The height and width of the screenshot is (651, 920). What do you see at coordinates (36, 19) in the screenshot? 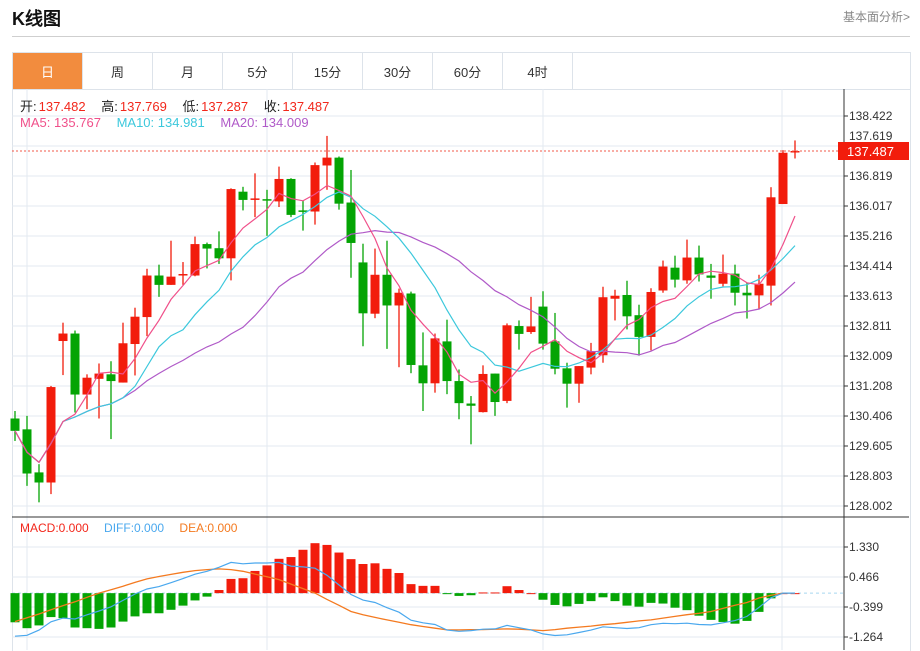
I see `page-title: K线图` at bounding box center [36, 19].